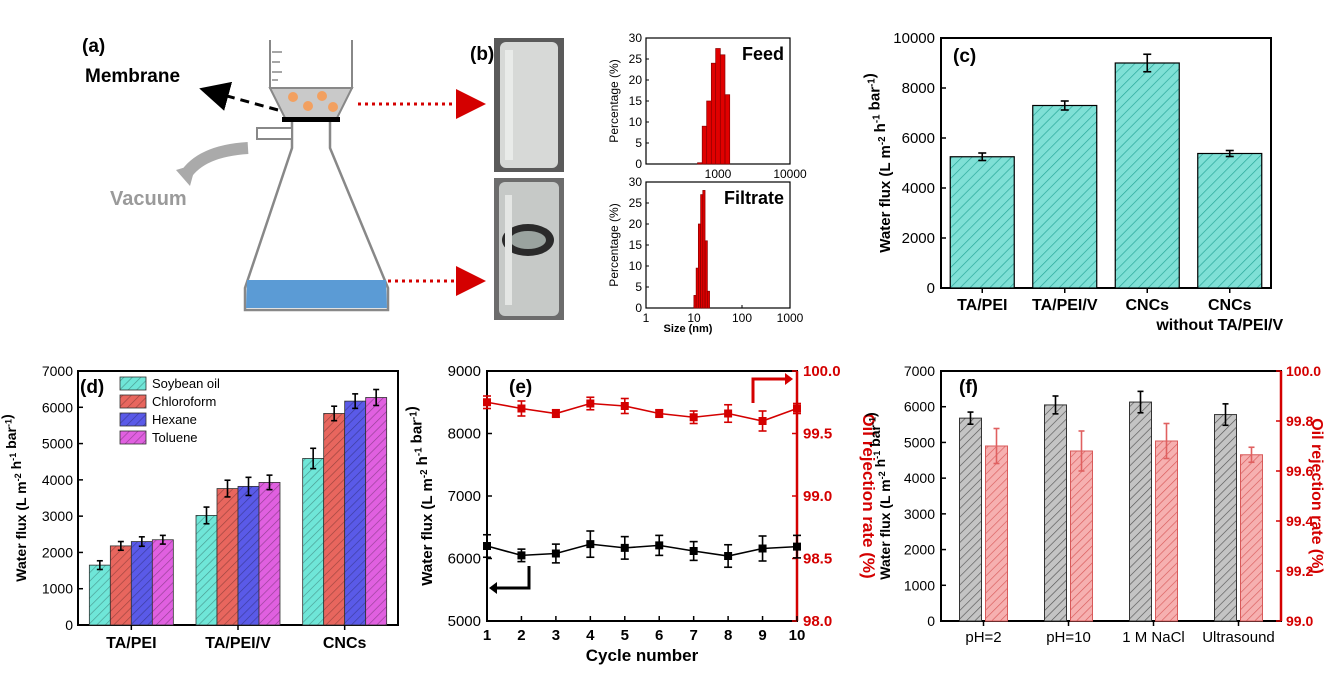 This screenshot has height=682, width=1325. I want to click on x-axis-label: Size (nm), so click(688, 329).